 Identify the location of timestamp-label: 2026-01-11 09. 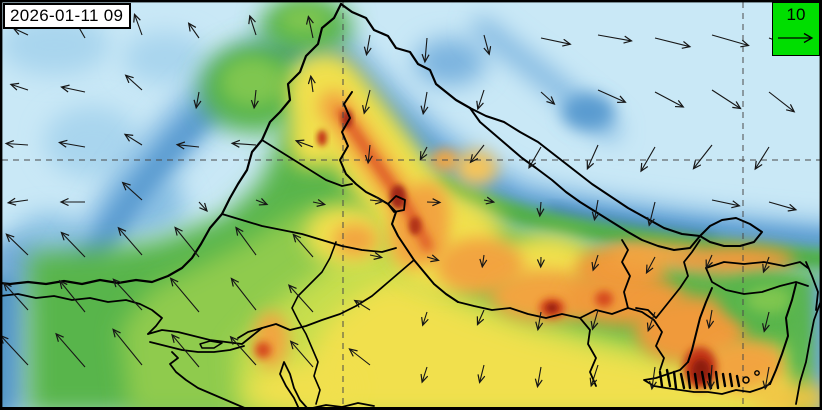
(67, 16).